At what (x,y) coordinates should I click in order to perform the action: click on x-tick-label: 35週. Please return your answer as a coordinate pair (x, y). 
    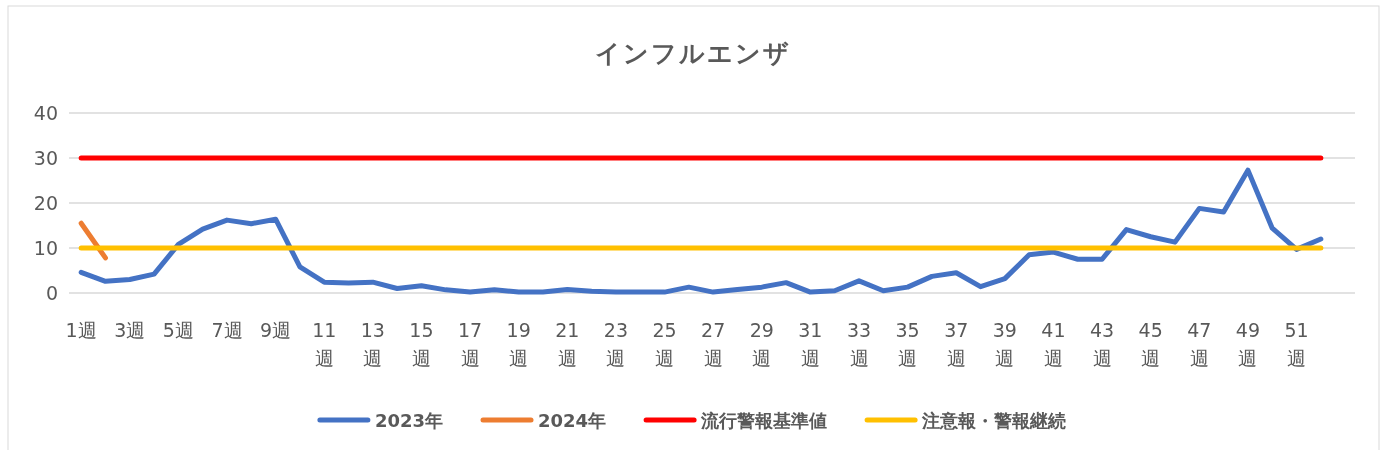
    Looking at the image, I should click on (907, 344).